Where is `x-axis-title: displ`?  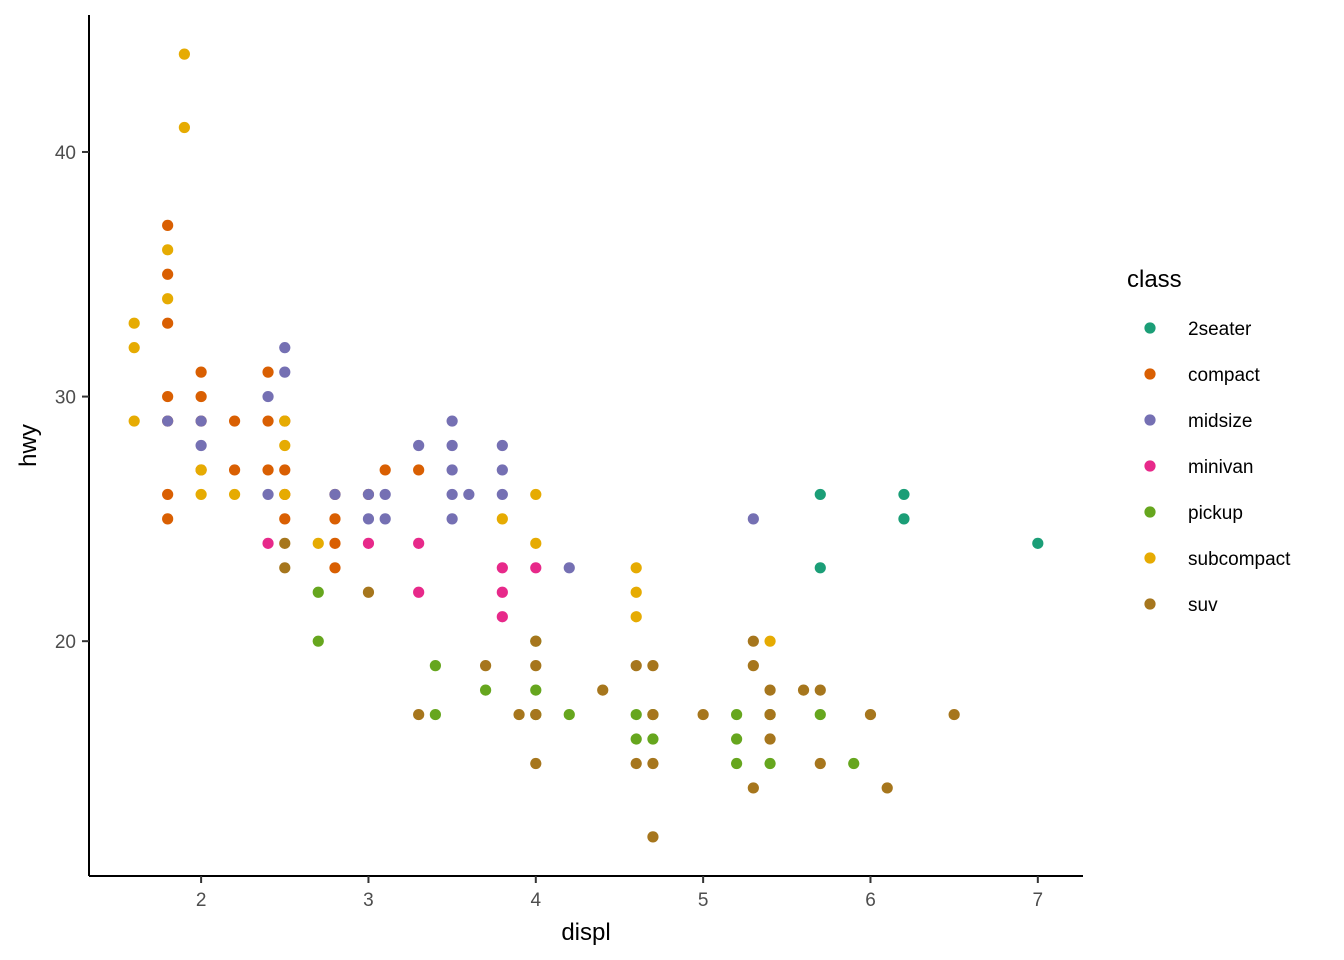
x-axis-title: displ is located at coordinates (585, 932).